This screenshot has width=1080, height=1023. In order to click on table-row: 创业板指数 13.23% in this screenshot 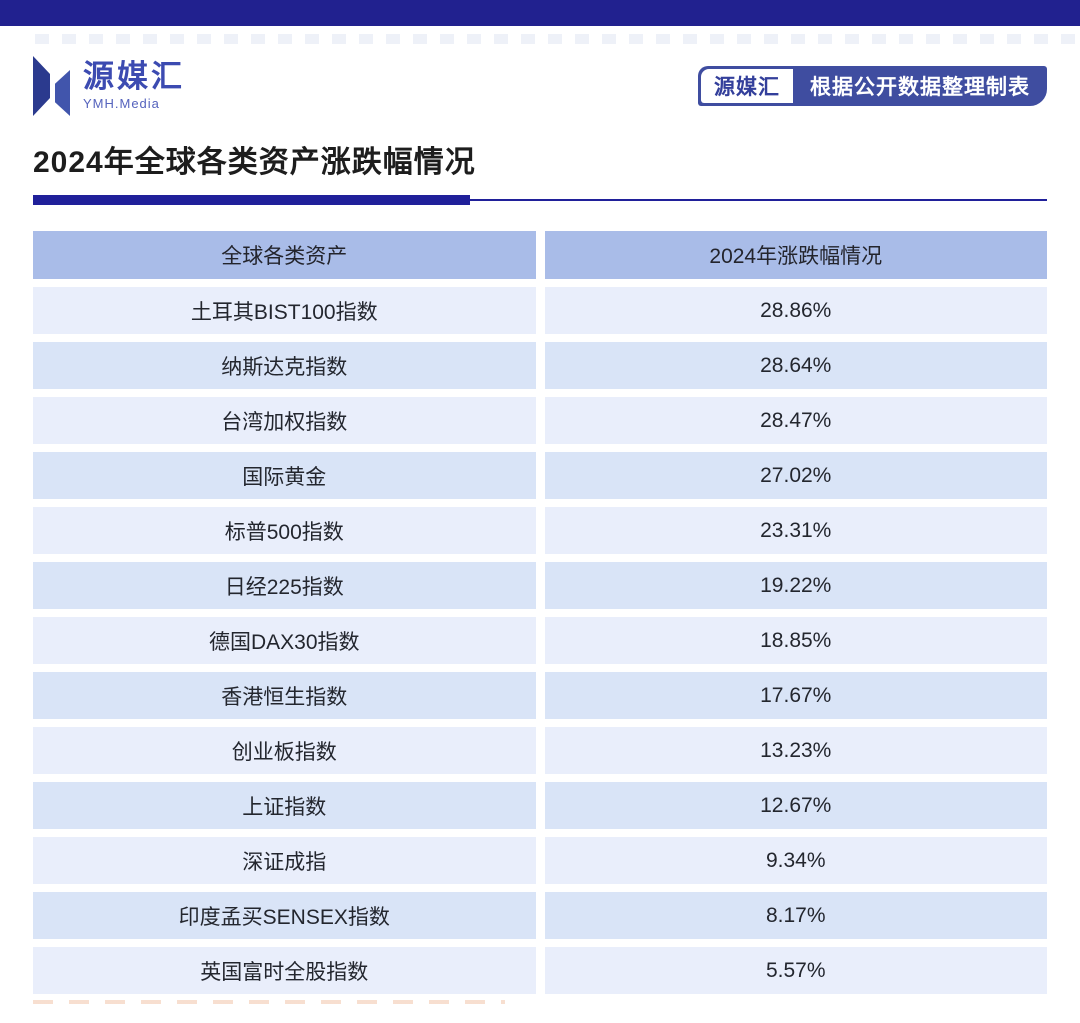, I will do `click(540, 750)`.